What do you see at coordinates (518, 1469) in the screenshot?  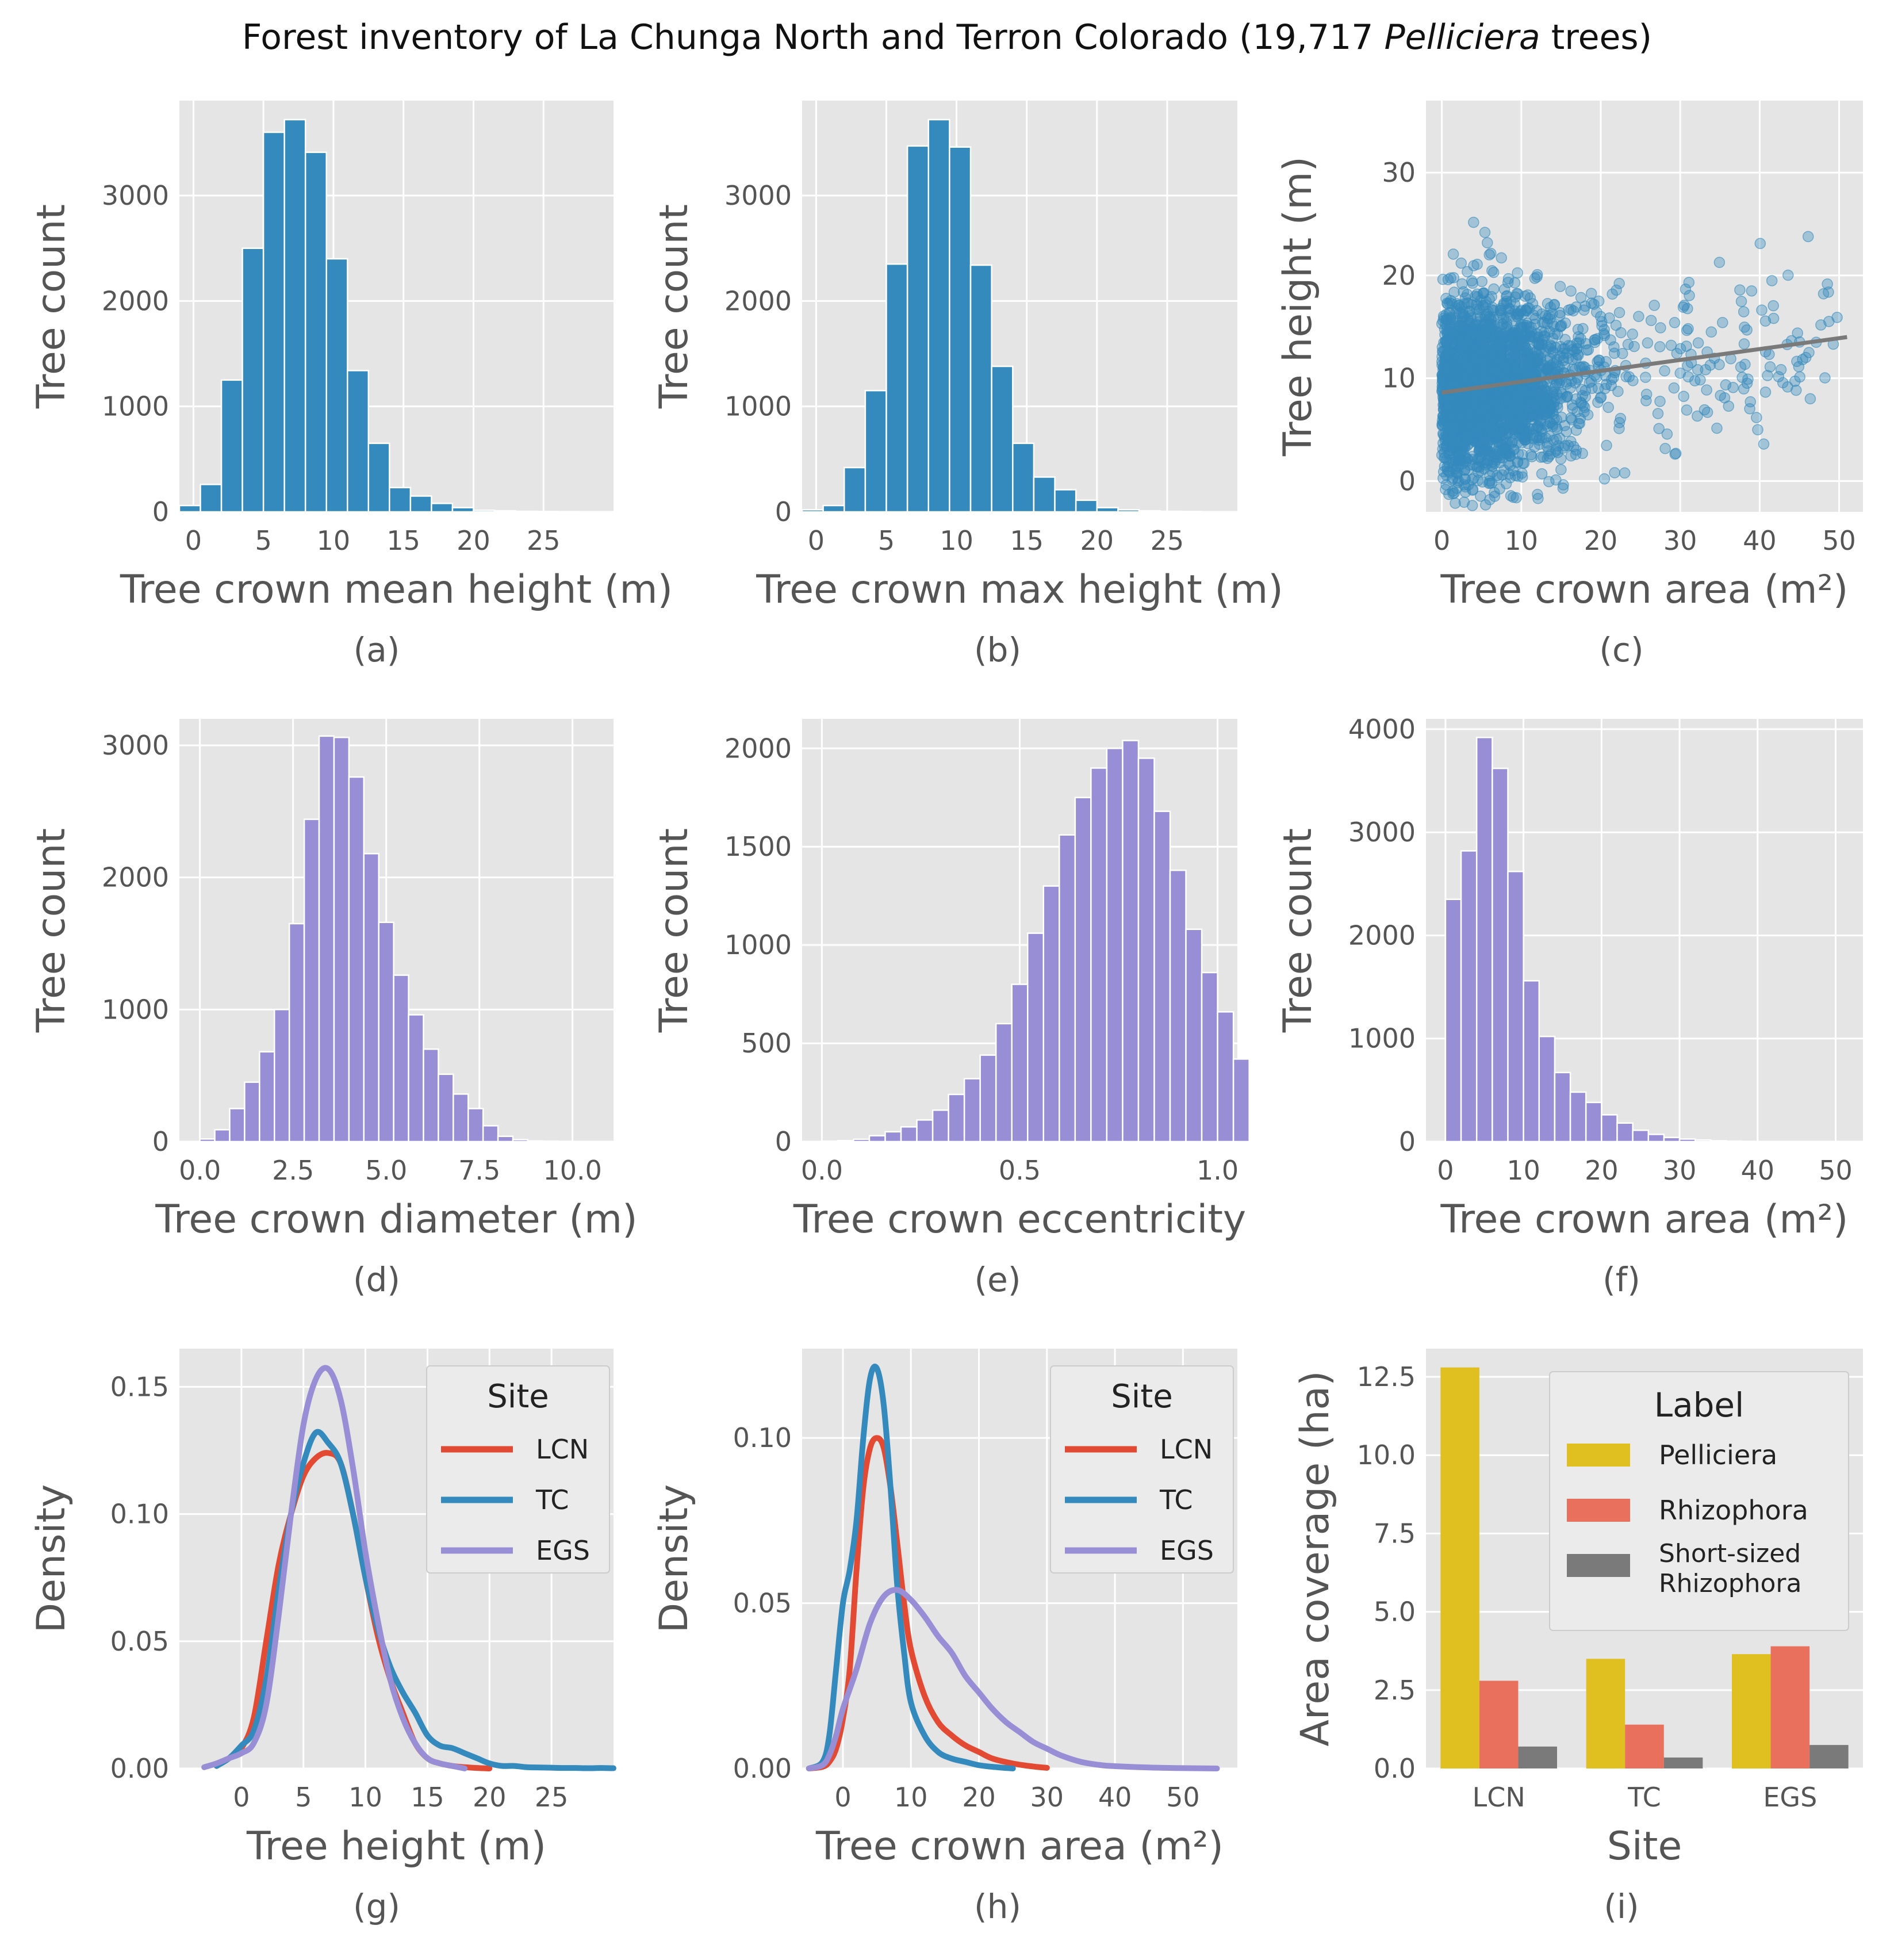 I see `legend-g: Site LCN TC EGS` at bounding box center [518, 1469].